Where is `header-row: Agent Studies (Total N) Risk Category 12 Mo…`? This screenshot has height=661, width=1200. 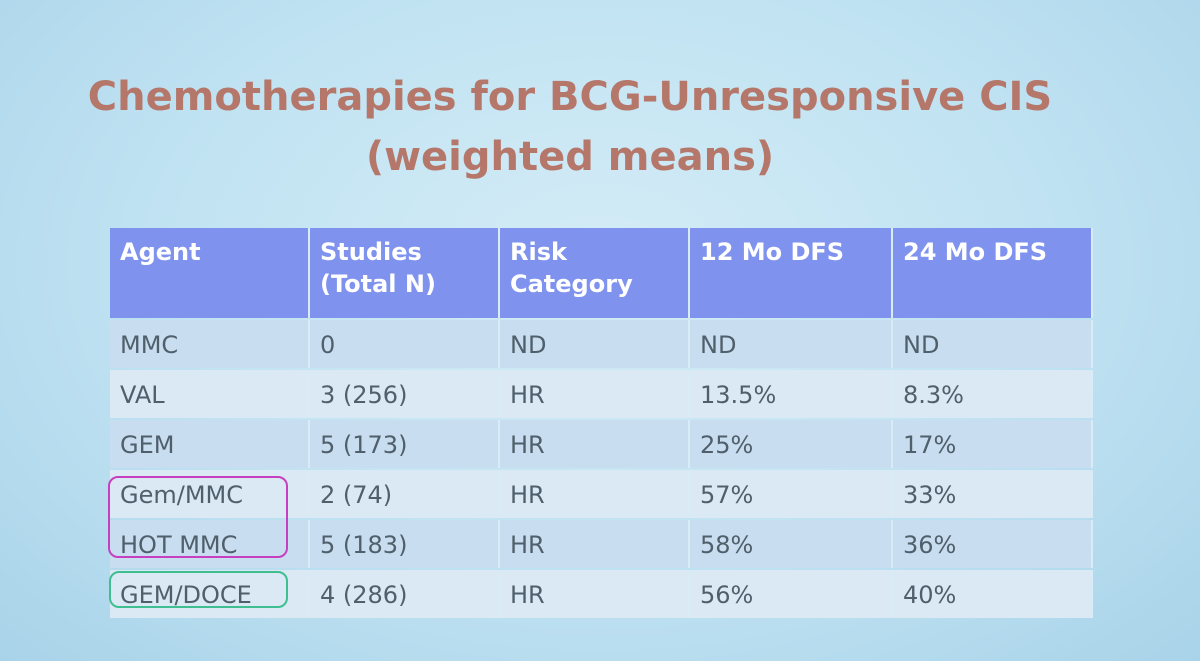 header-row: Agent Studies (Total N) Risk Category 12 Mo… is located at coordinates (601, 273).